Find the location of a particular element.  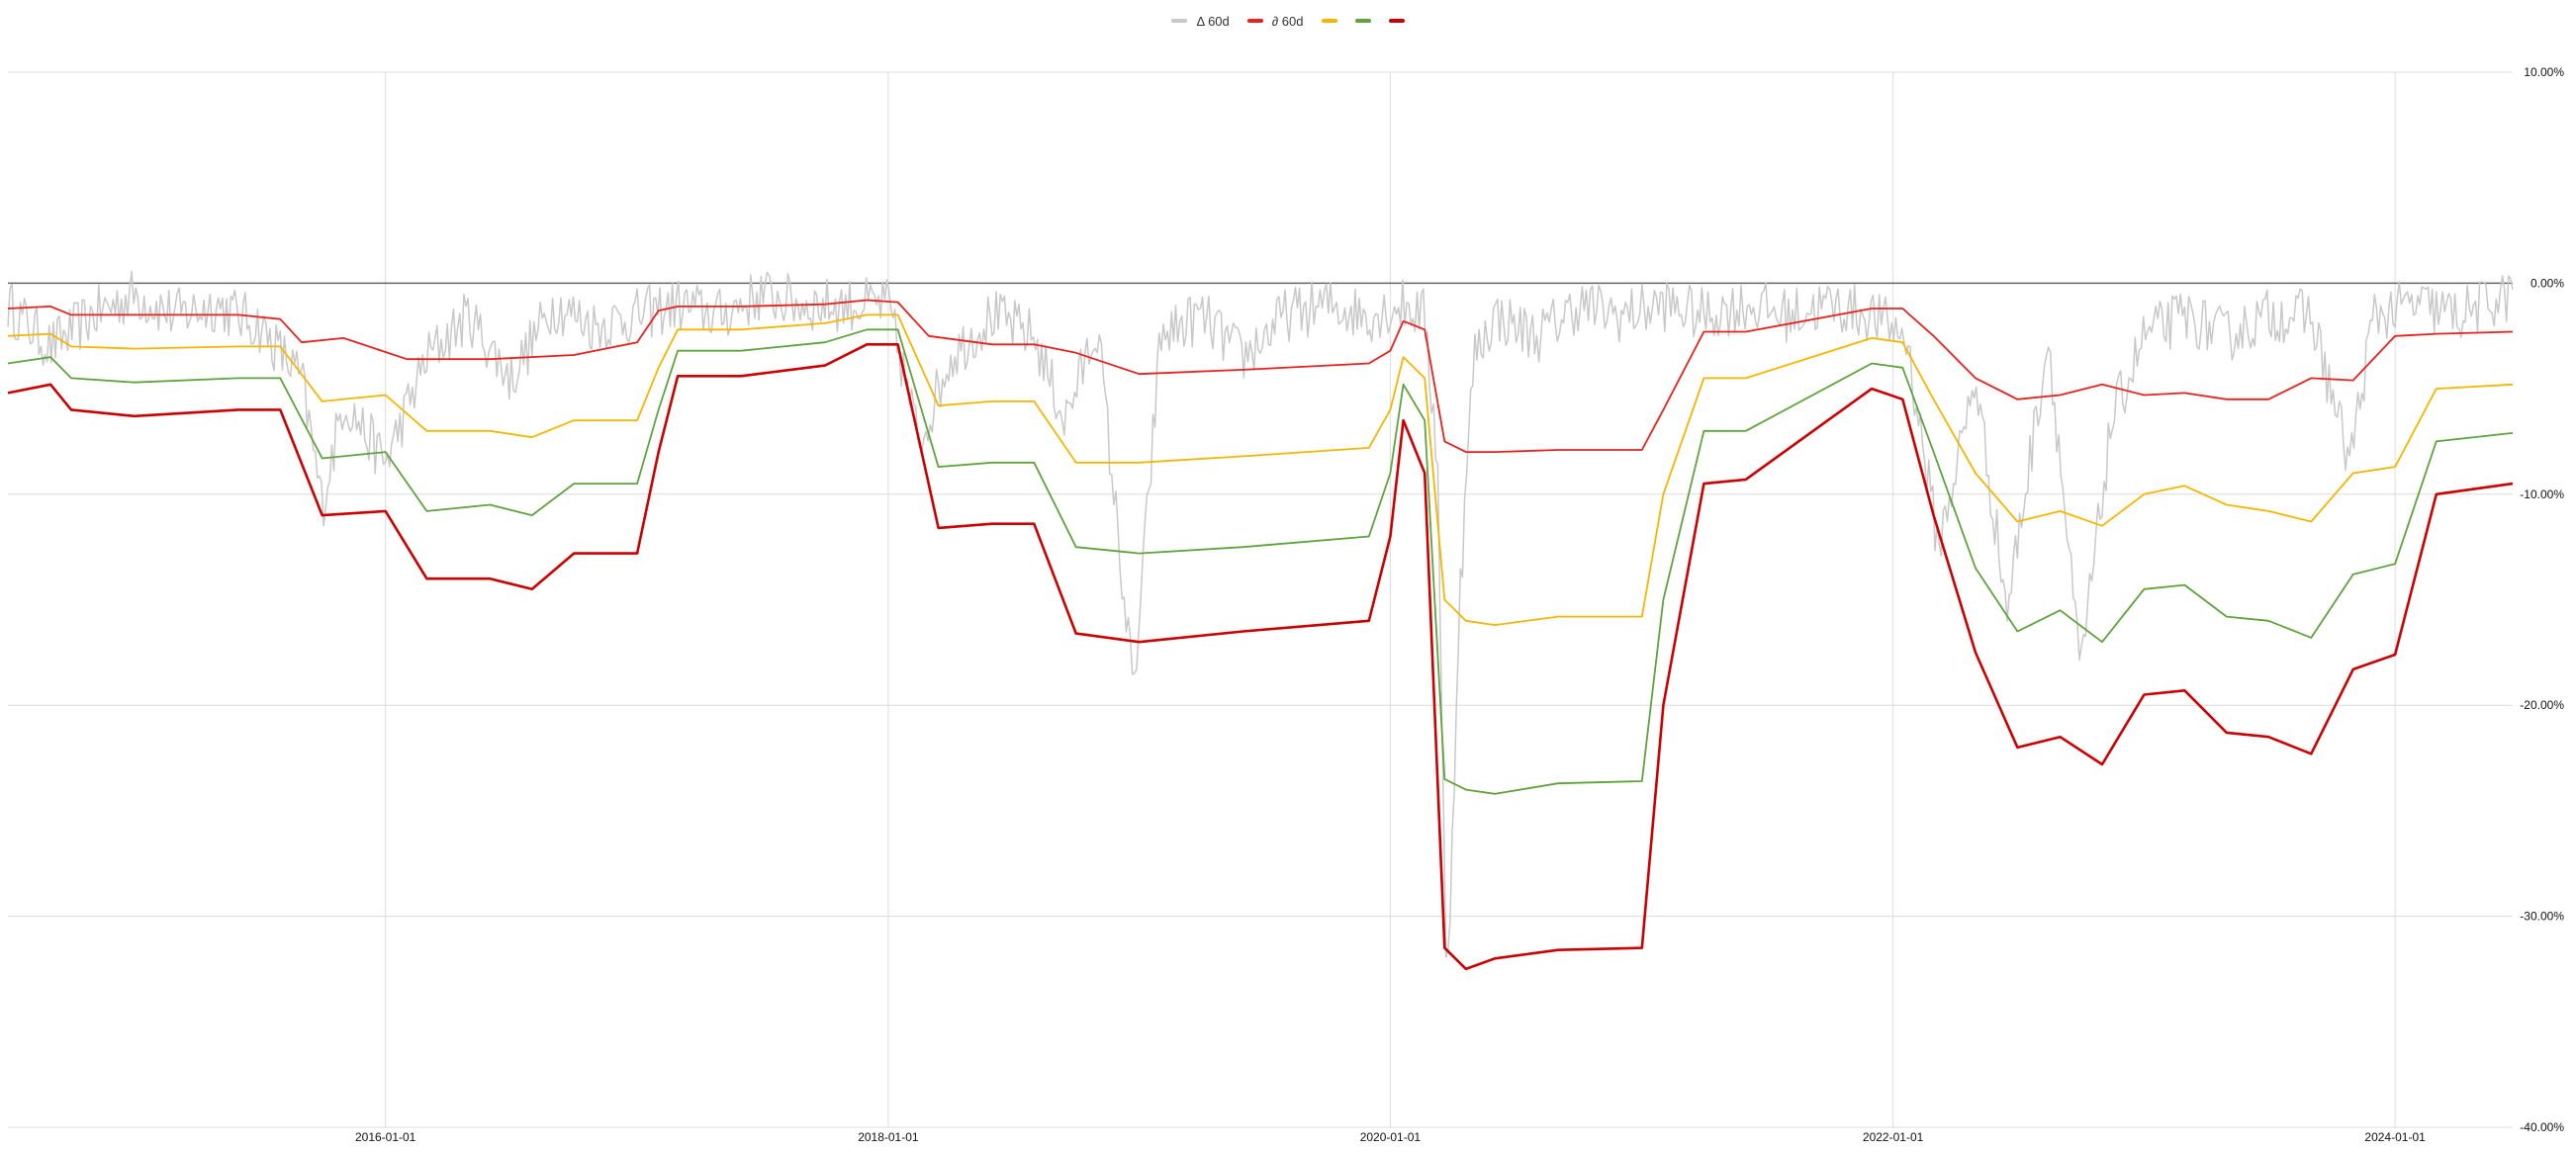

legend-item-dark-red is located at coordinates (1396, 21).